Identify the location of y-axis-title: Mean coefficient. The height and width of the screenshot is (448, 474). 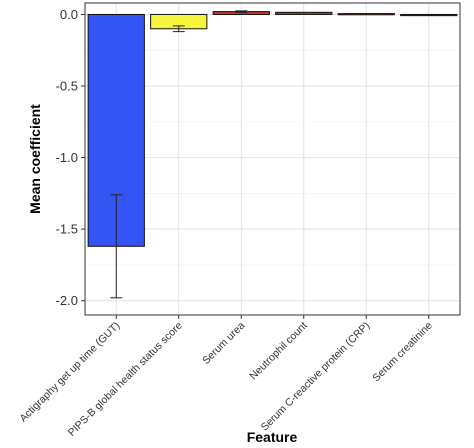
(35, 159).